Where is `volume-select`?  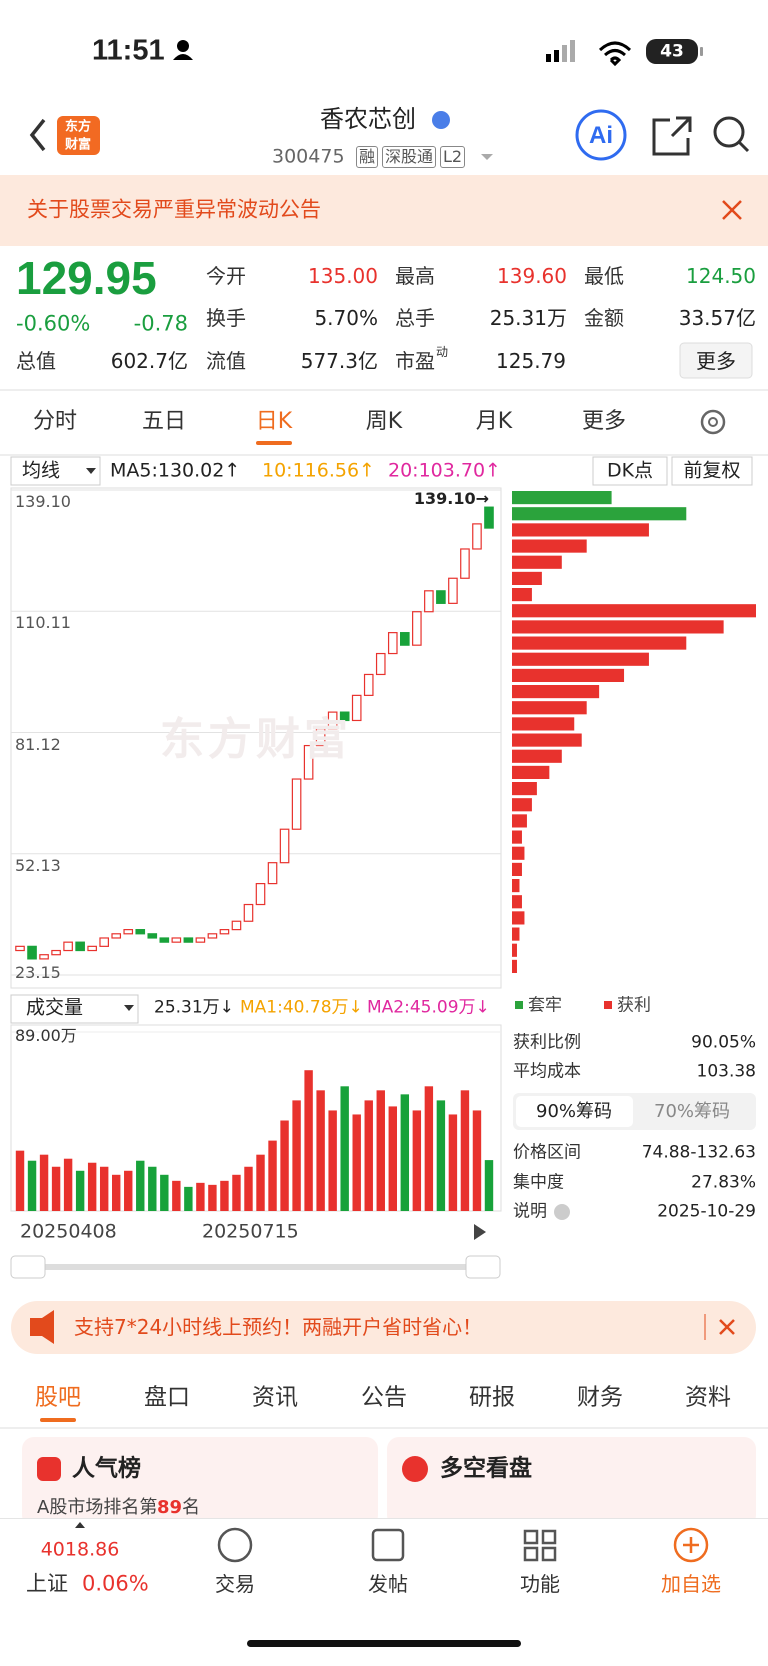 volume-select is located at coordinates (74, 1009).